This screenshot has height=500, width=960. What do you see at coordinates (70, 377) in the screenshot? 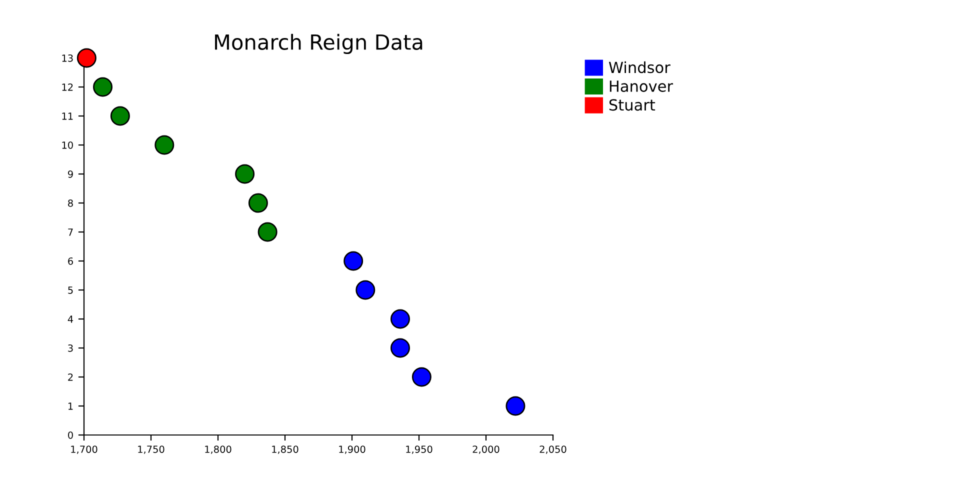
I see `y-tick-label: 2` at bounding box center [70, 377].